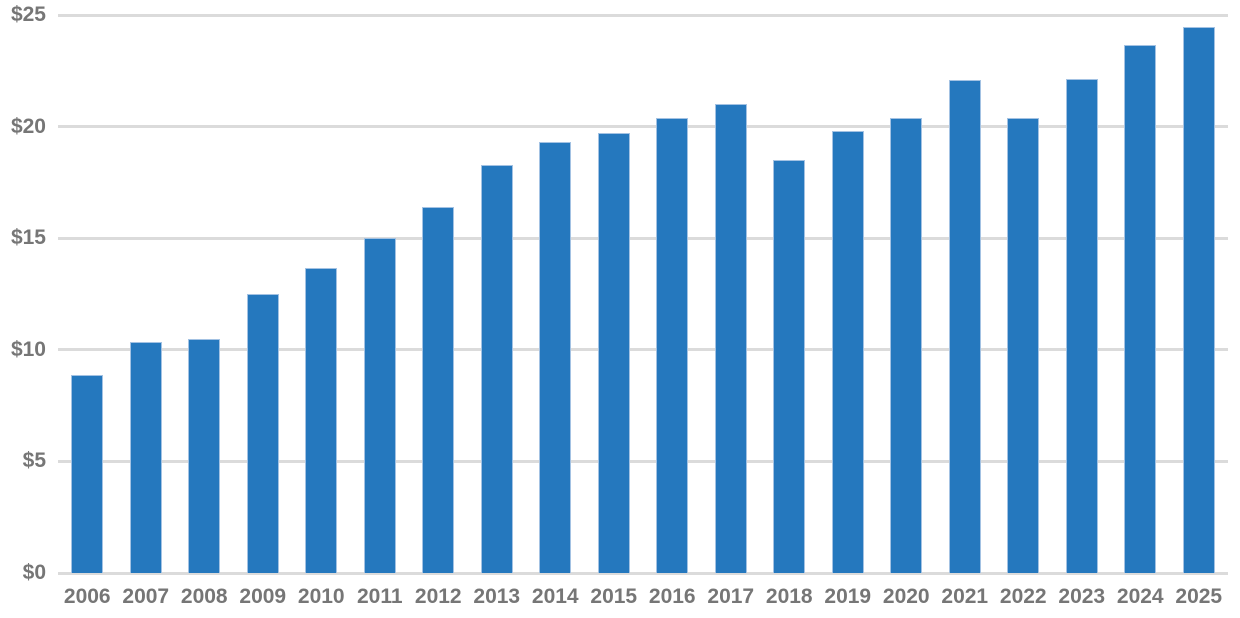 The width and height of the screenshot is (1240, 618). I want to click on x-axis-tick-label: 2020, so click(906, 596).